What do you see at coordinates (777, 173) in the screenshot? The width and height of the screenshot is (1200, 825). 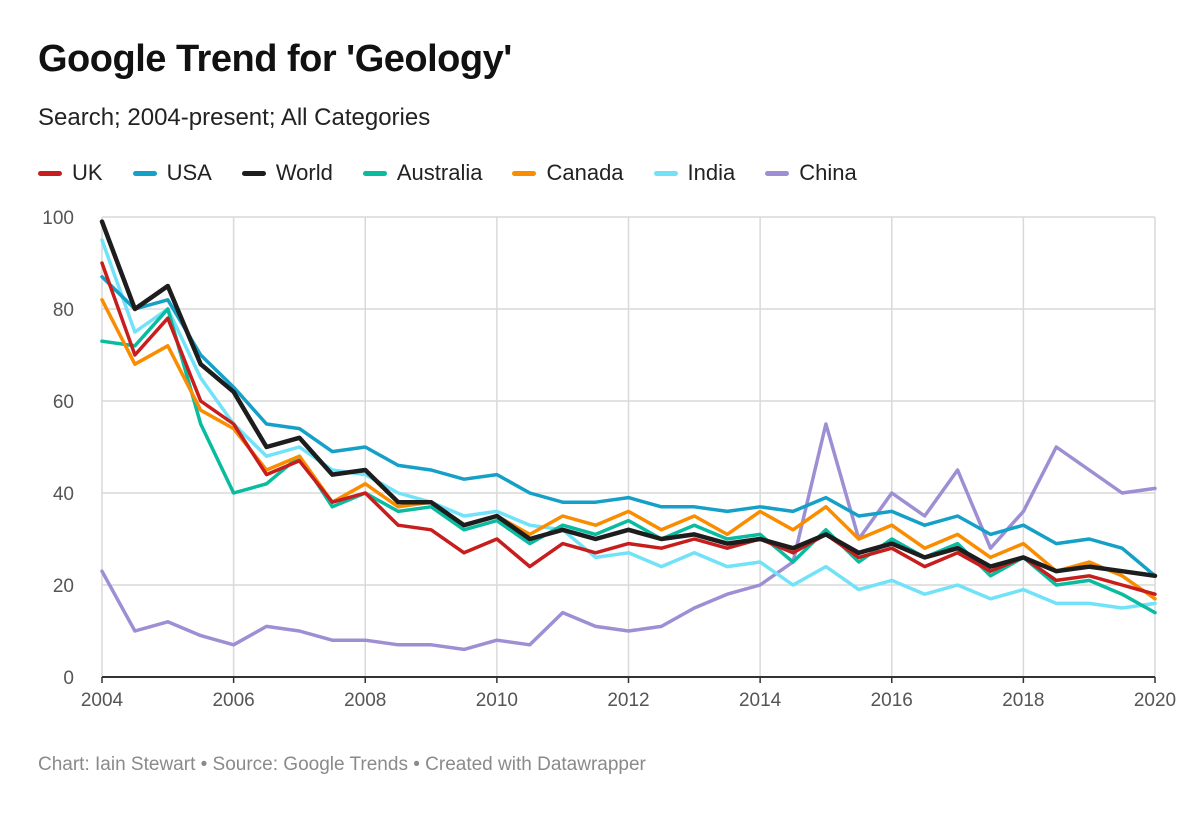 I see `legend-swatch-china` at bounding box center [777, 173].